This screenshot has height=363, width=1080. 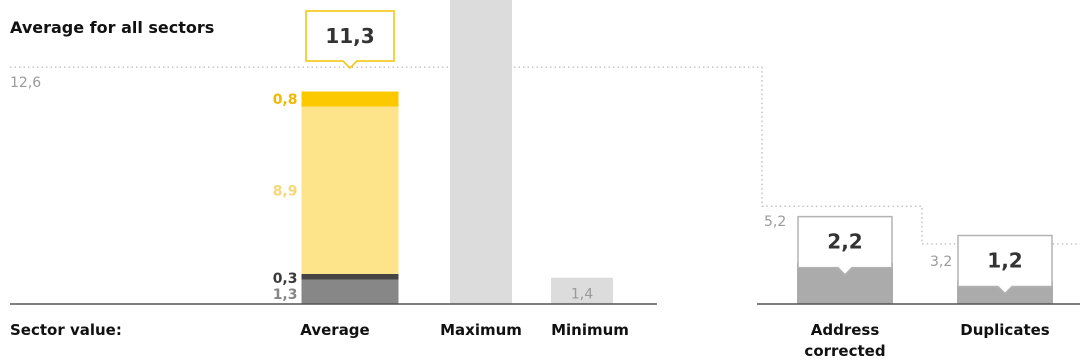 I want to click on total-callout-average, so click(x=350, y=40).